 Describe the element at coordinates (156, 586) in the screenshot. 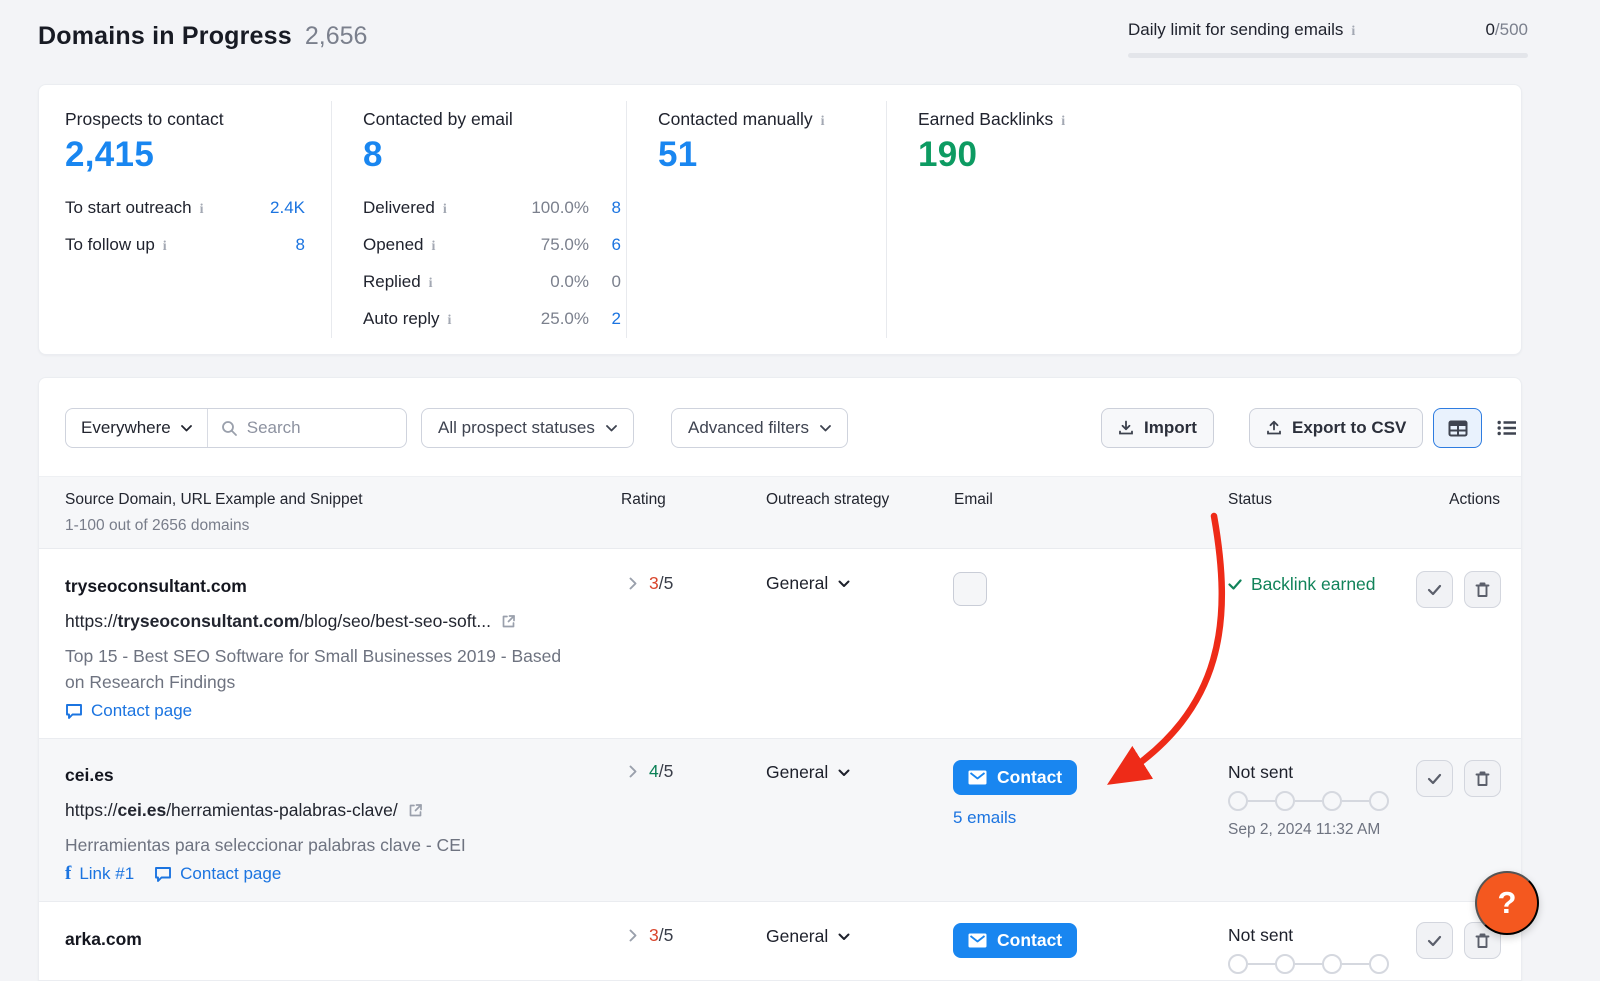

I see `source-domain: tryseoconsultant.com` at that location.